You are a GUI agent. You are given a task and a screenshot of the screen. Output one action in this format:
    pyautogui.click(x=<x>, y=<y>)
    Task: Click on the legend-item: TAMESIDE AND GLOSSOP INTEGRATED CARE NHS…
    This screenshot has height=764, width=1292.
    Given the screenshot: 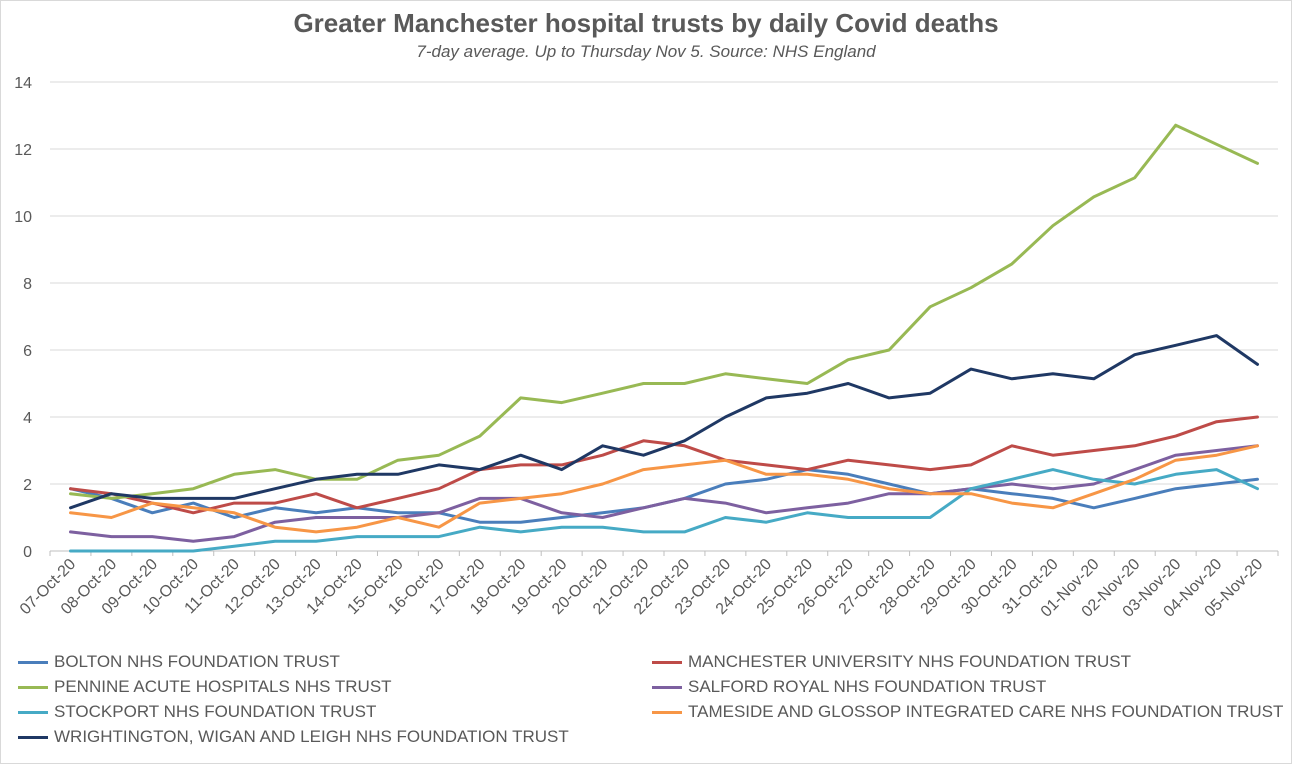 What is the action you would take?
    pyautogui.click(x=967, y=712)
    